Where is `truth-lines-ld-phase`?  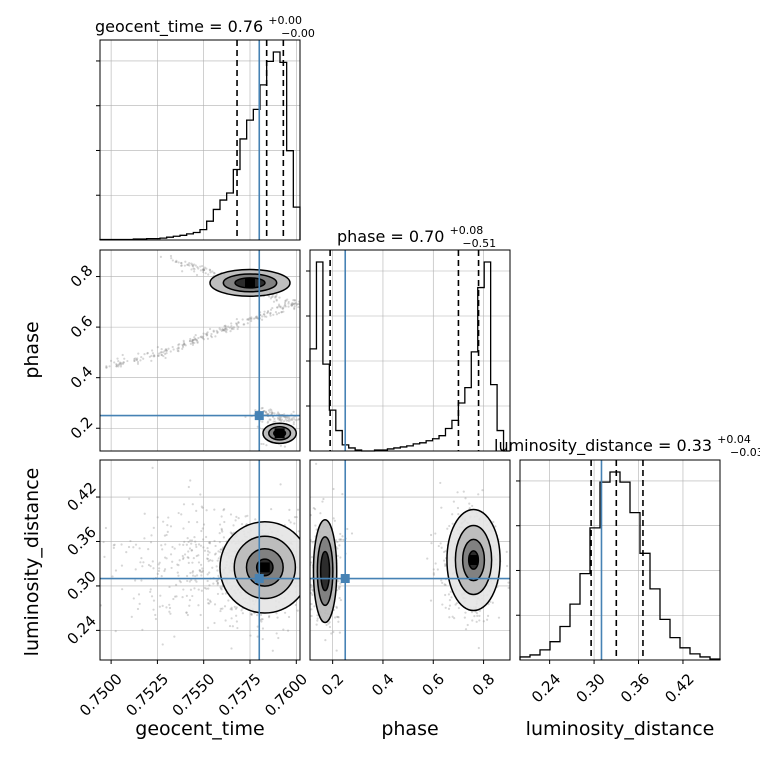
truth-lines-ld-phase is located at coordinates (410, 560).